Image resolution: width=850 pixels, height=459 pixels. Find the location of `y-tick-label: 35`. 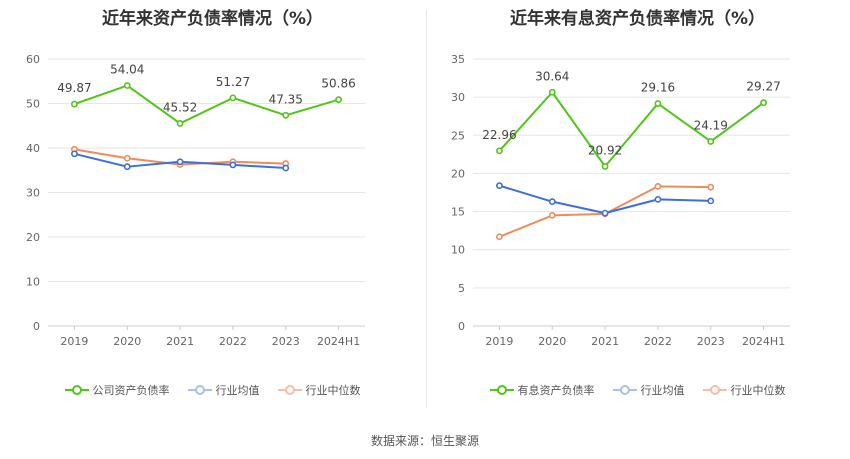

y-tick-label: 35 is located at coordinates (458, 59).